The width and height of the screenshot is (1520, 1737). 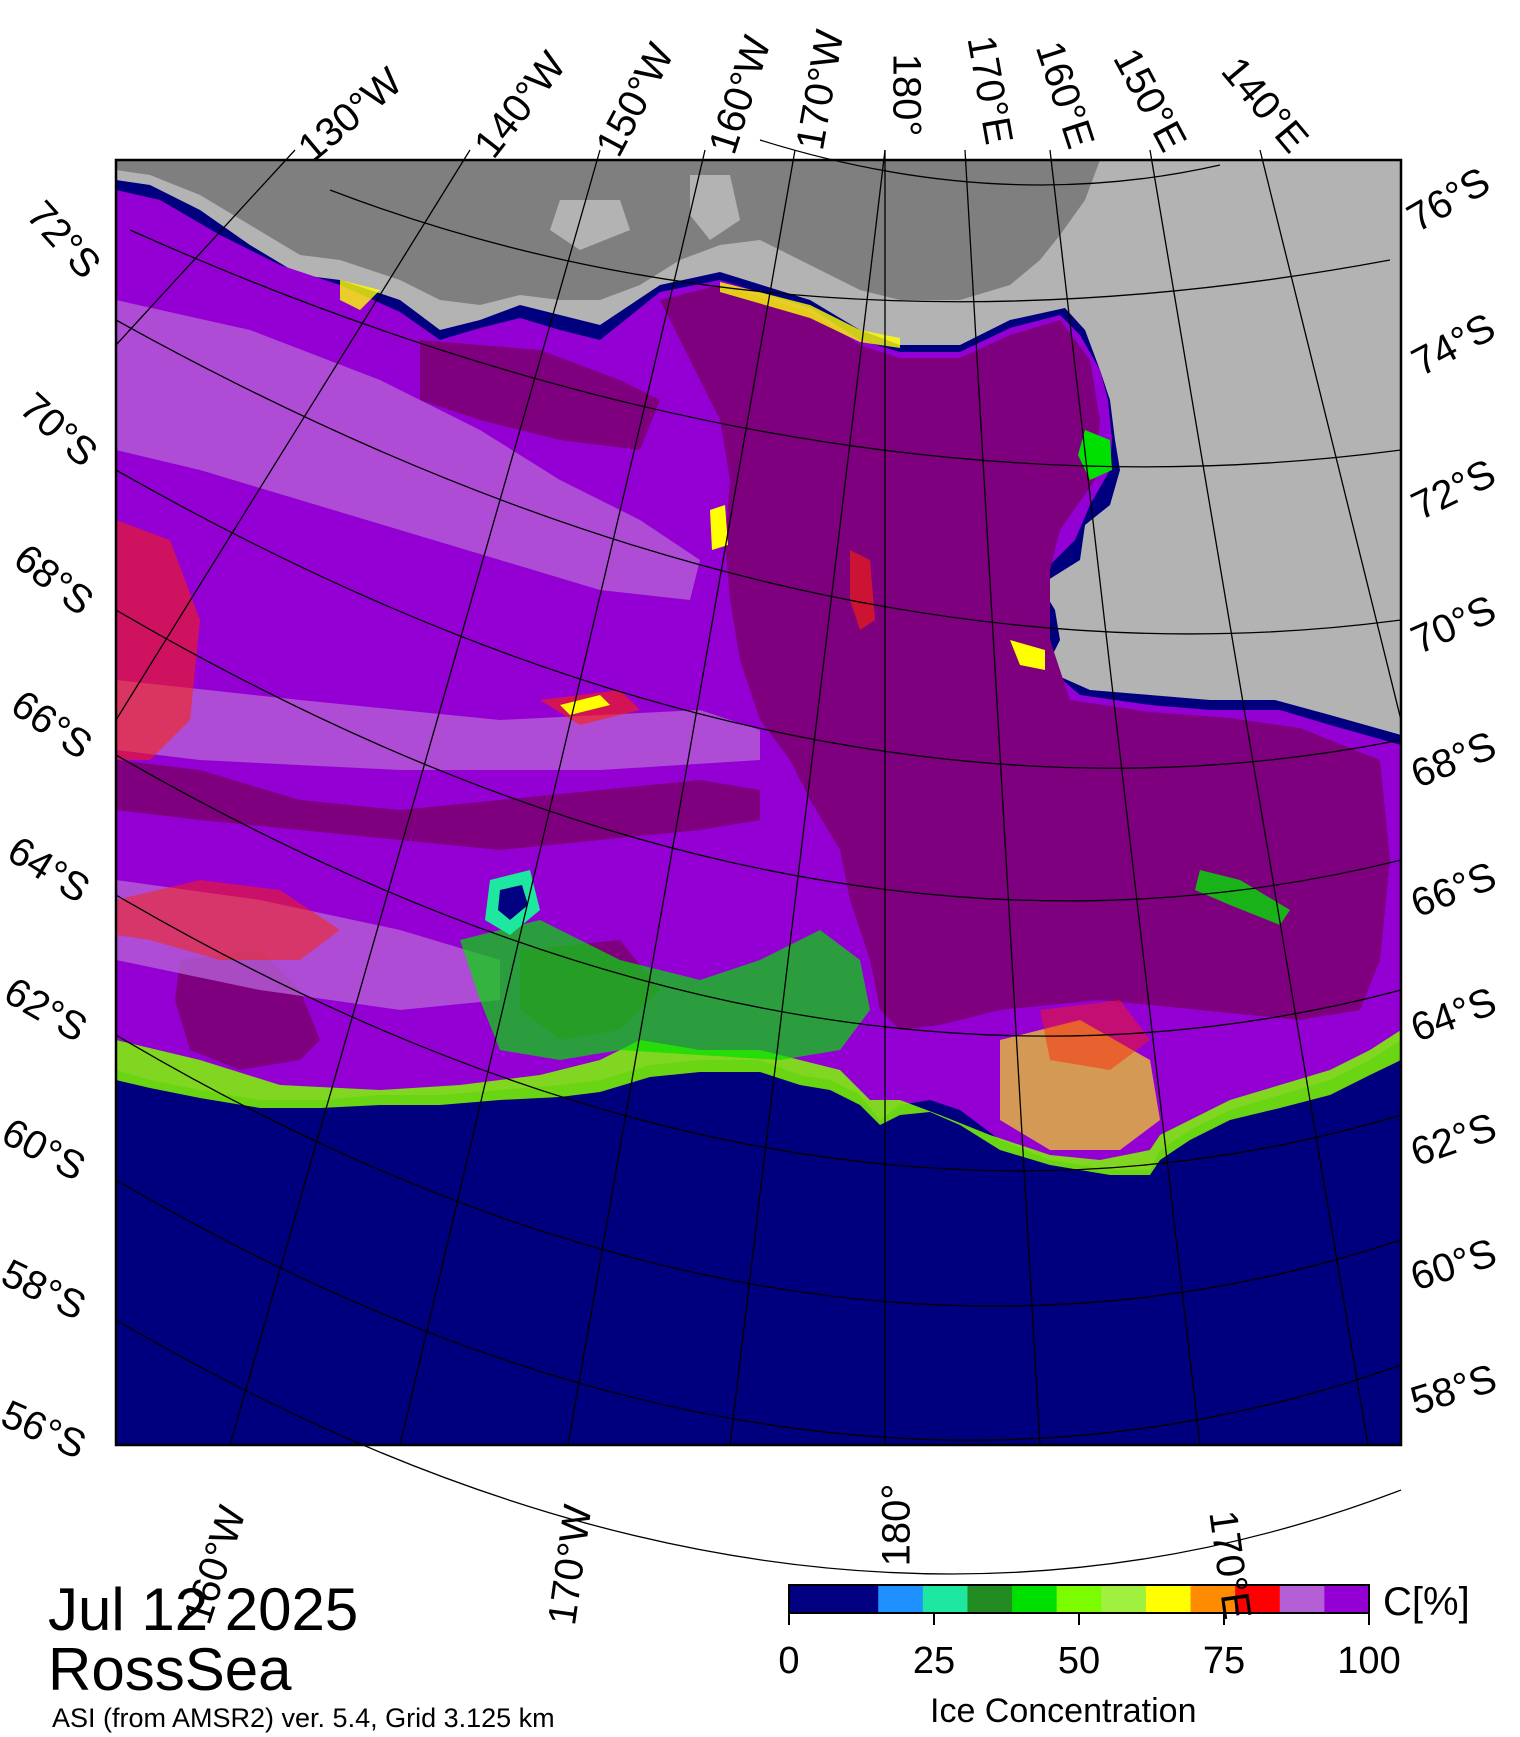 What do you see at coordinates (203, 1609) in the screenshot?
I see `map-date: Jul 12 2025` at bounding box center [203, 1609].